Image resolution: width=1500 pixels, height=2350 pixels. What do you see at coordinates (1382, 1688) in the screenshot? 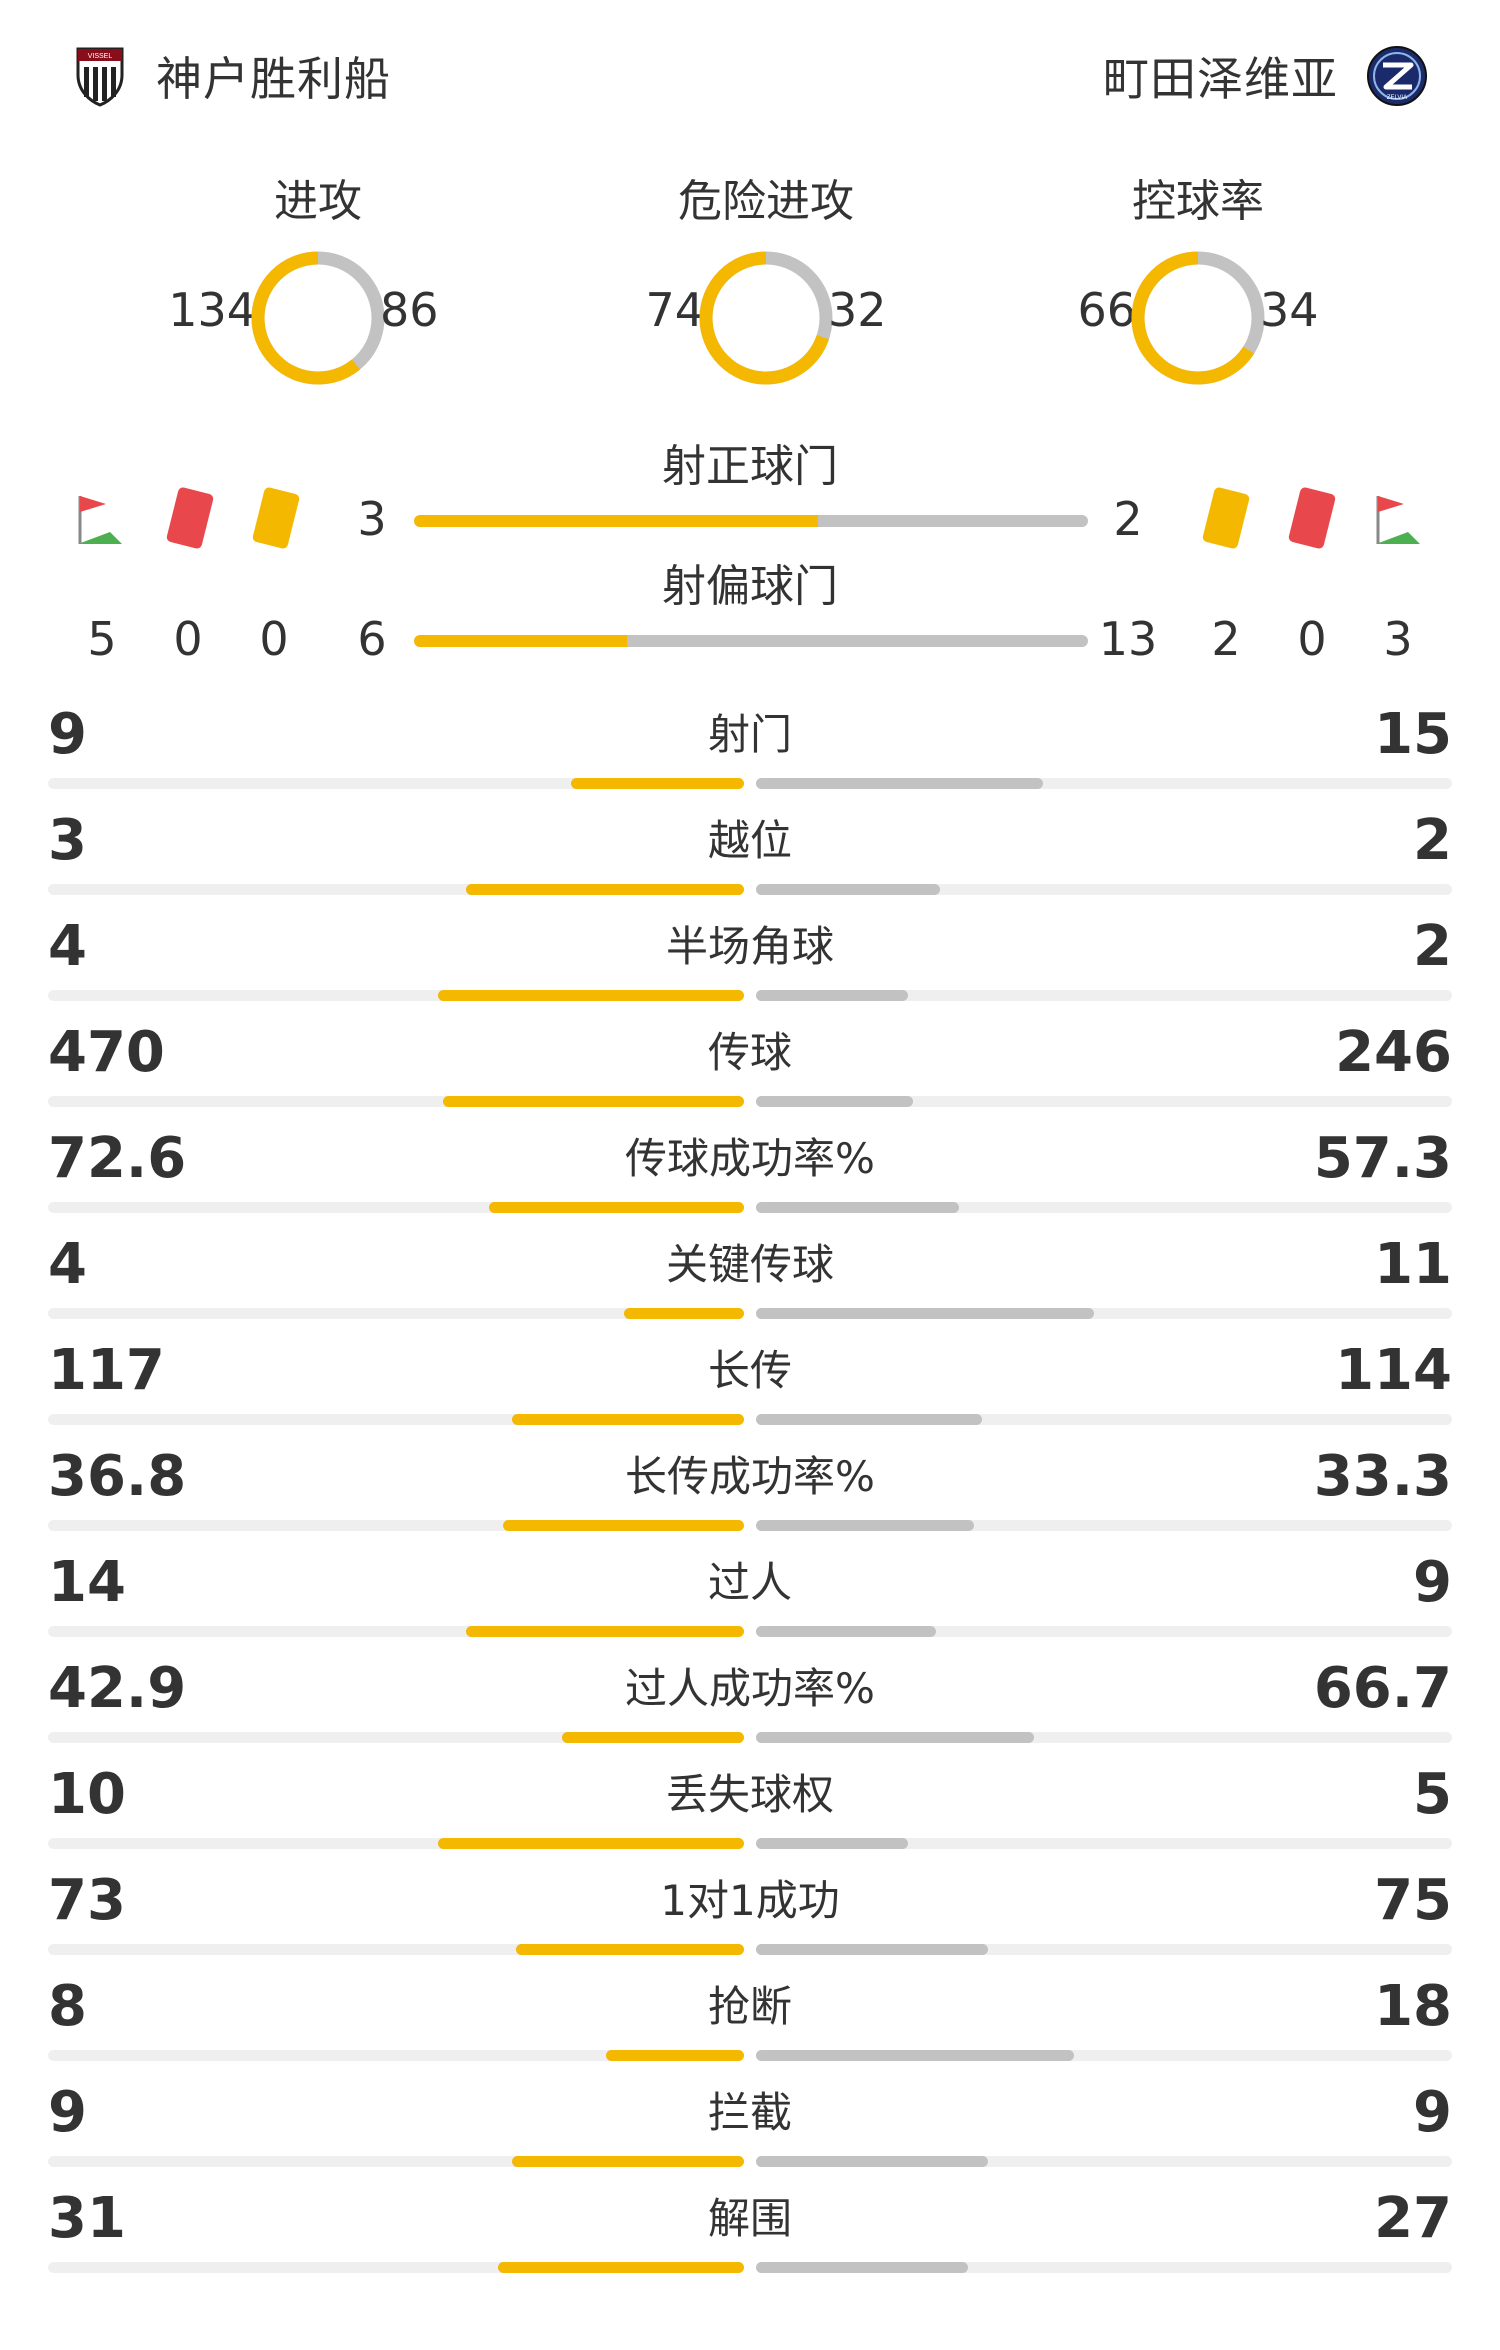
I see `stat-away-value: 66.7` at bounding box center [1382, 1688].